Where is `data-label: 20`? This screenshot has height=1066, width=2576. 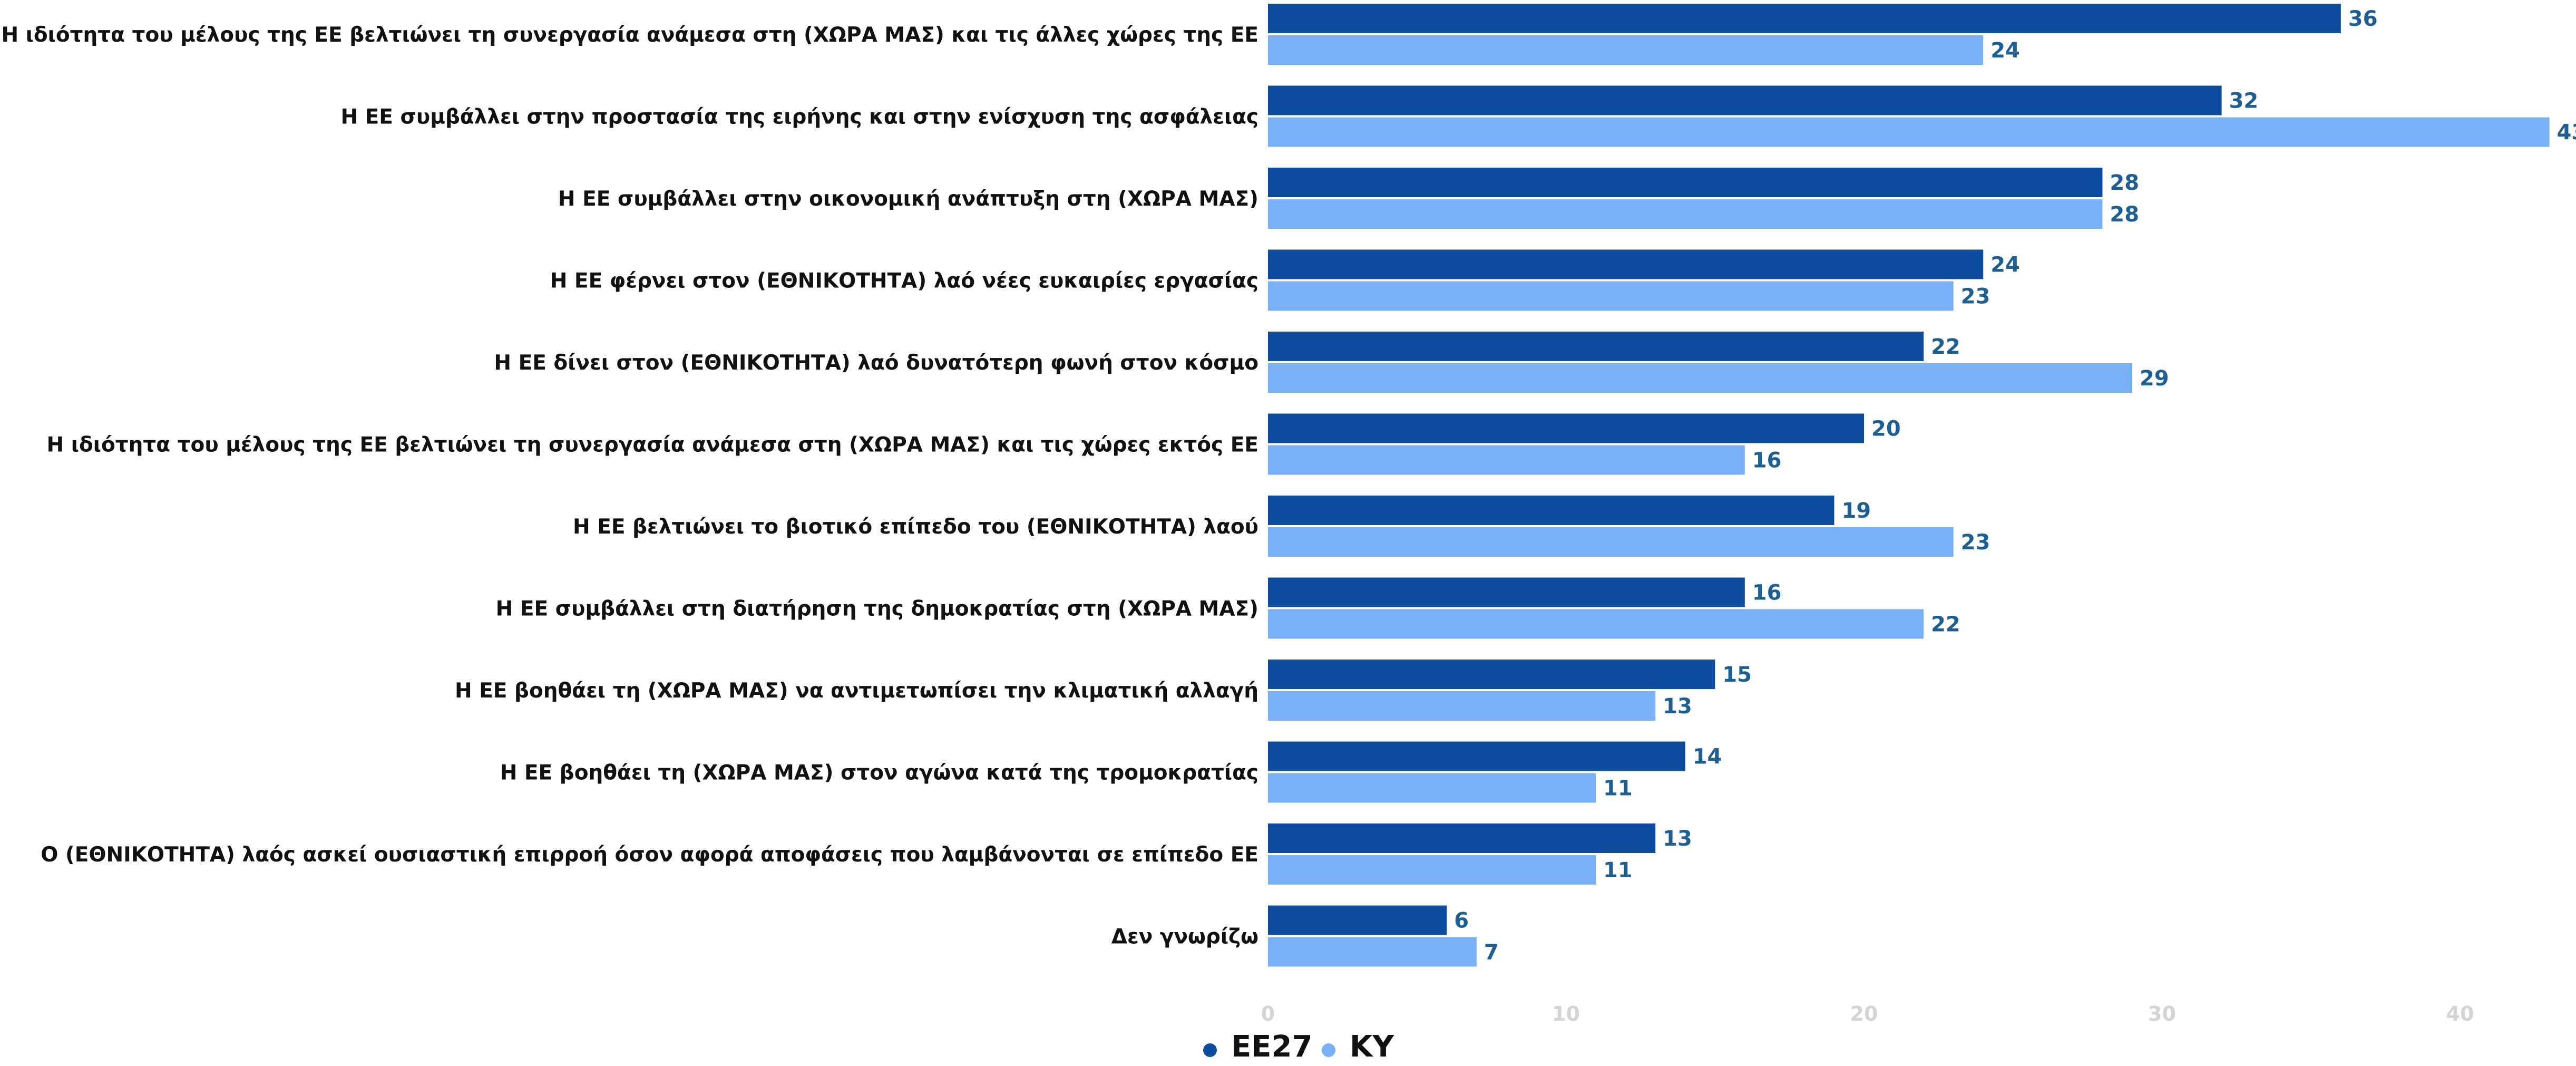
data-label: 20 is located at coordinates (1886, 429).